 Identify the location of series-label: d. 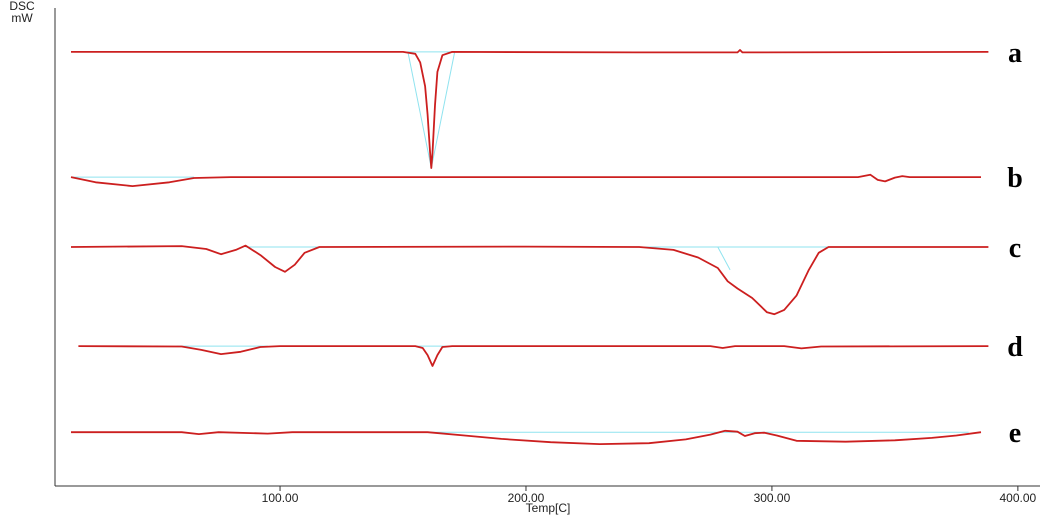
(1015, 347).